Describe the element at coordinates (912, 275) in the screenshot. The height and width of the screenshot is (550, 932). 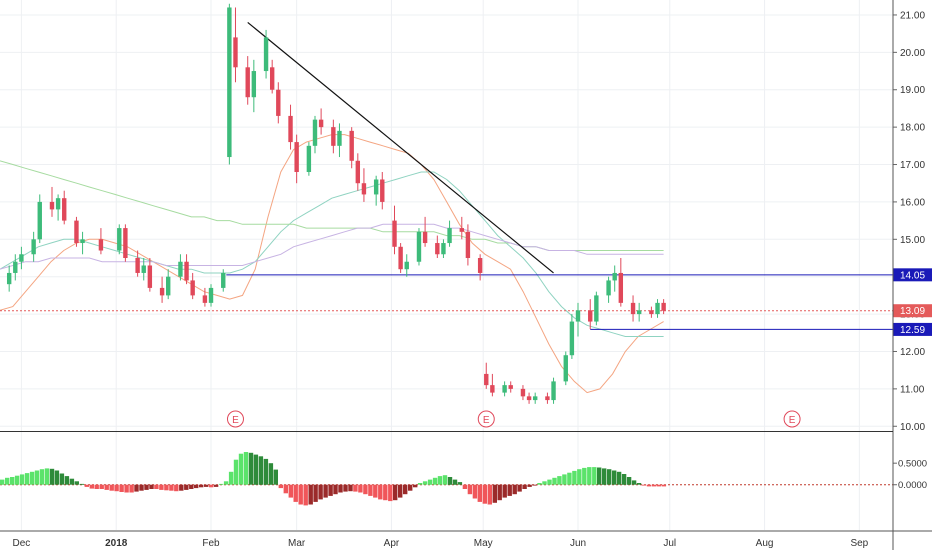
I see `level-tag-14.05` at that location.